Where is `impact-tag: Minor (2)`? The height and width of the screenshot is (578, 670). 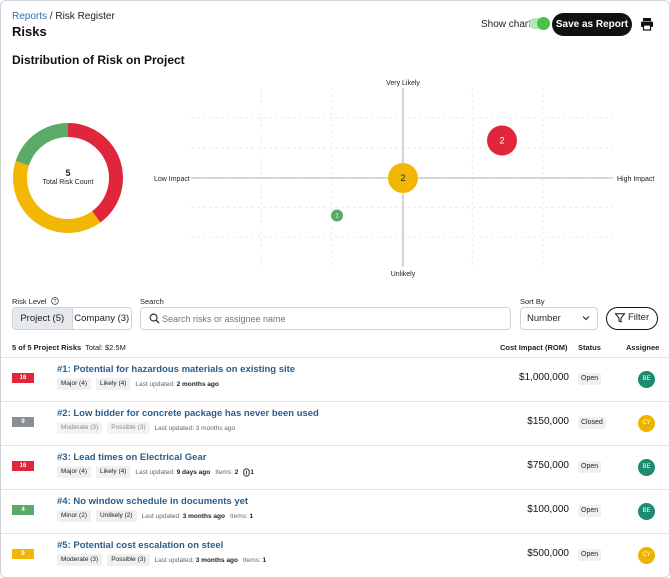
impact-tag: Minor (2) is located at coordinates (74, 516).